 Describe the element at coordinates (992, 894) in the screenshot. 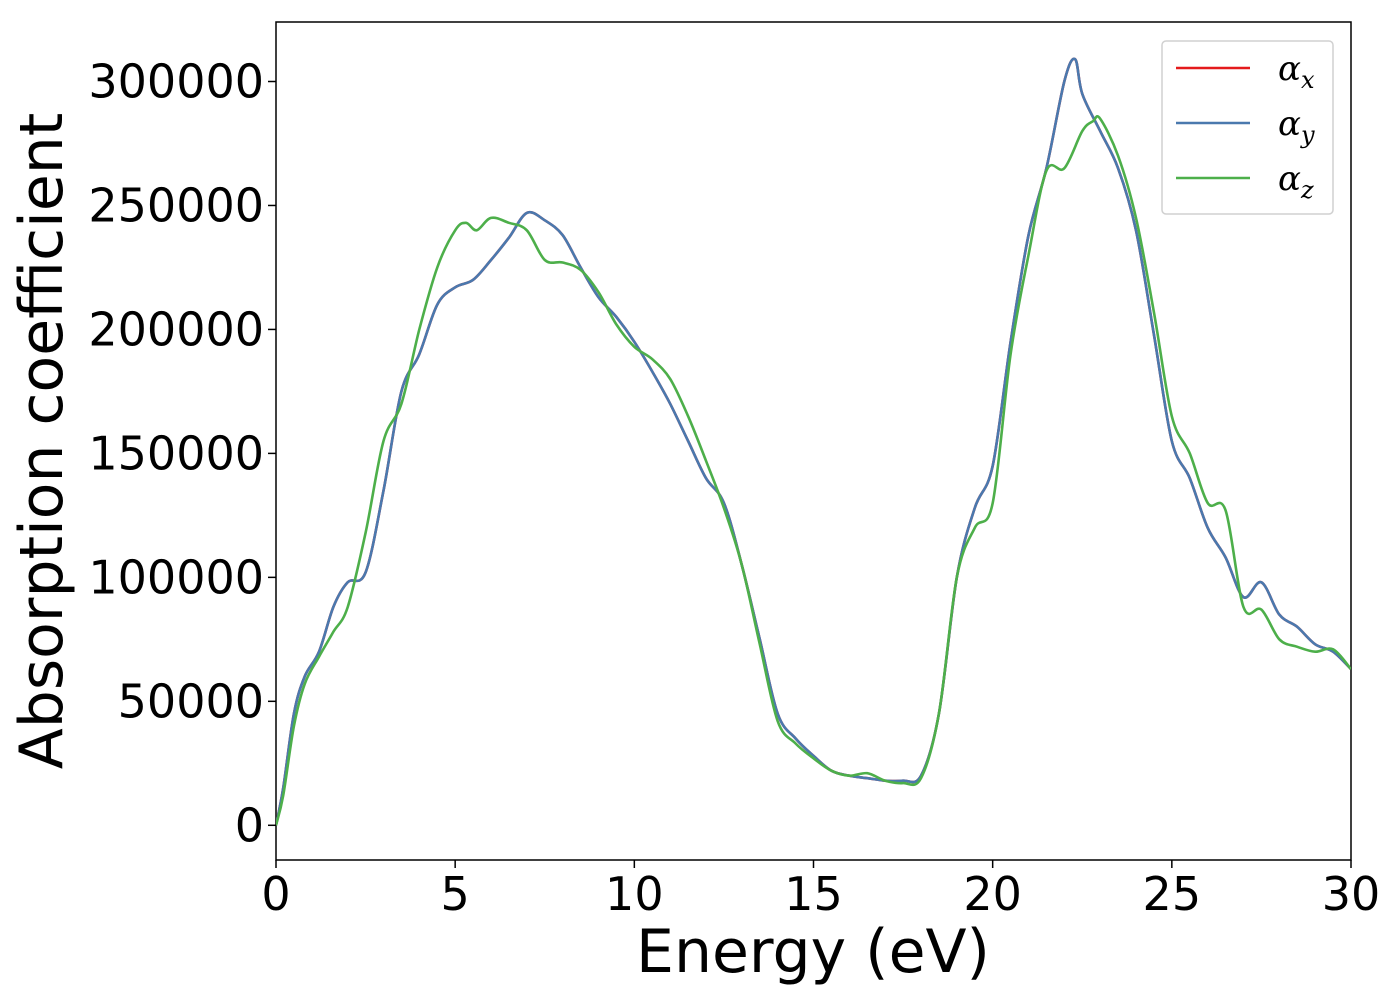

I see `x-tick-label: 20` at that location.